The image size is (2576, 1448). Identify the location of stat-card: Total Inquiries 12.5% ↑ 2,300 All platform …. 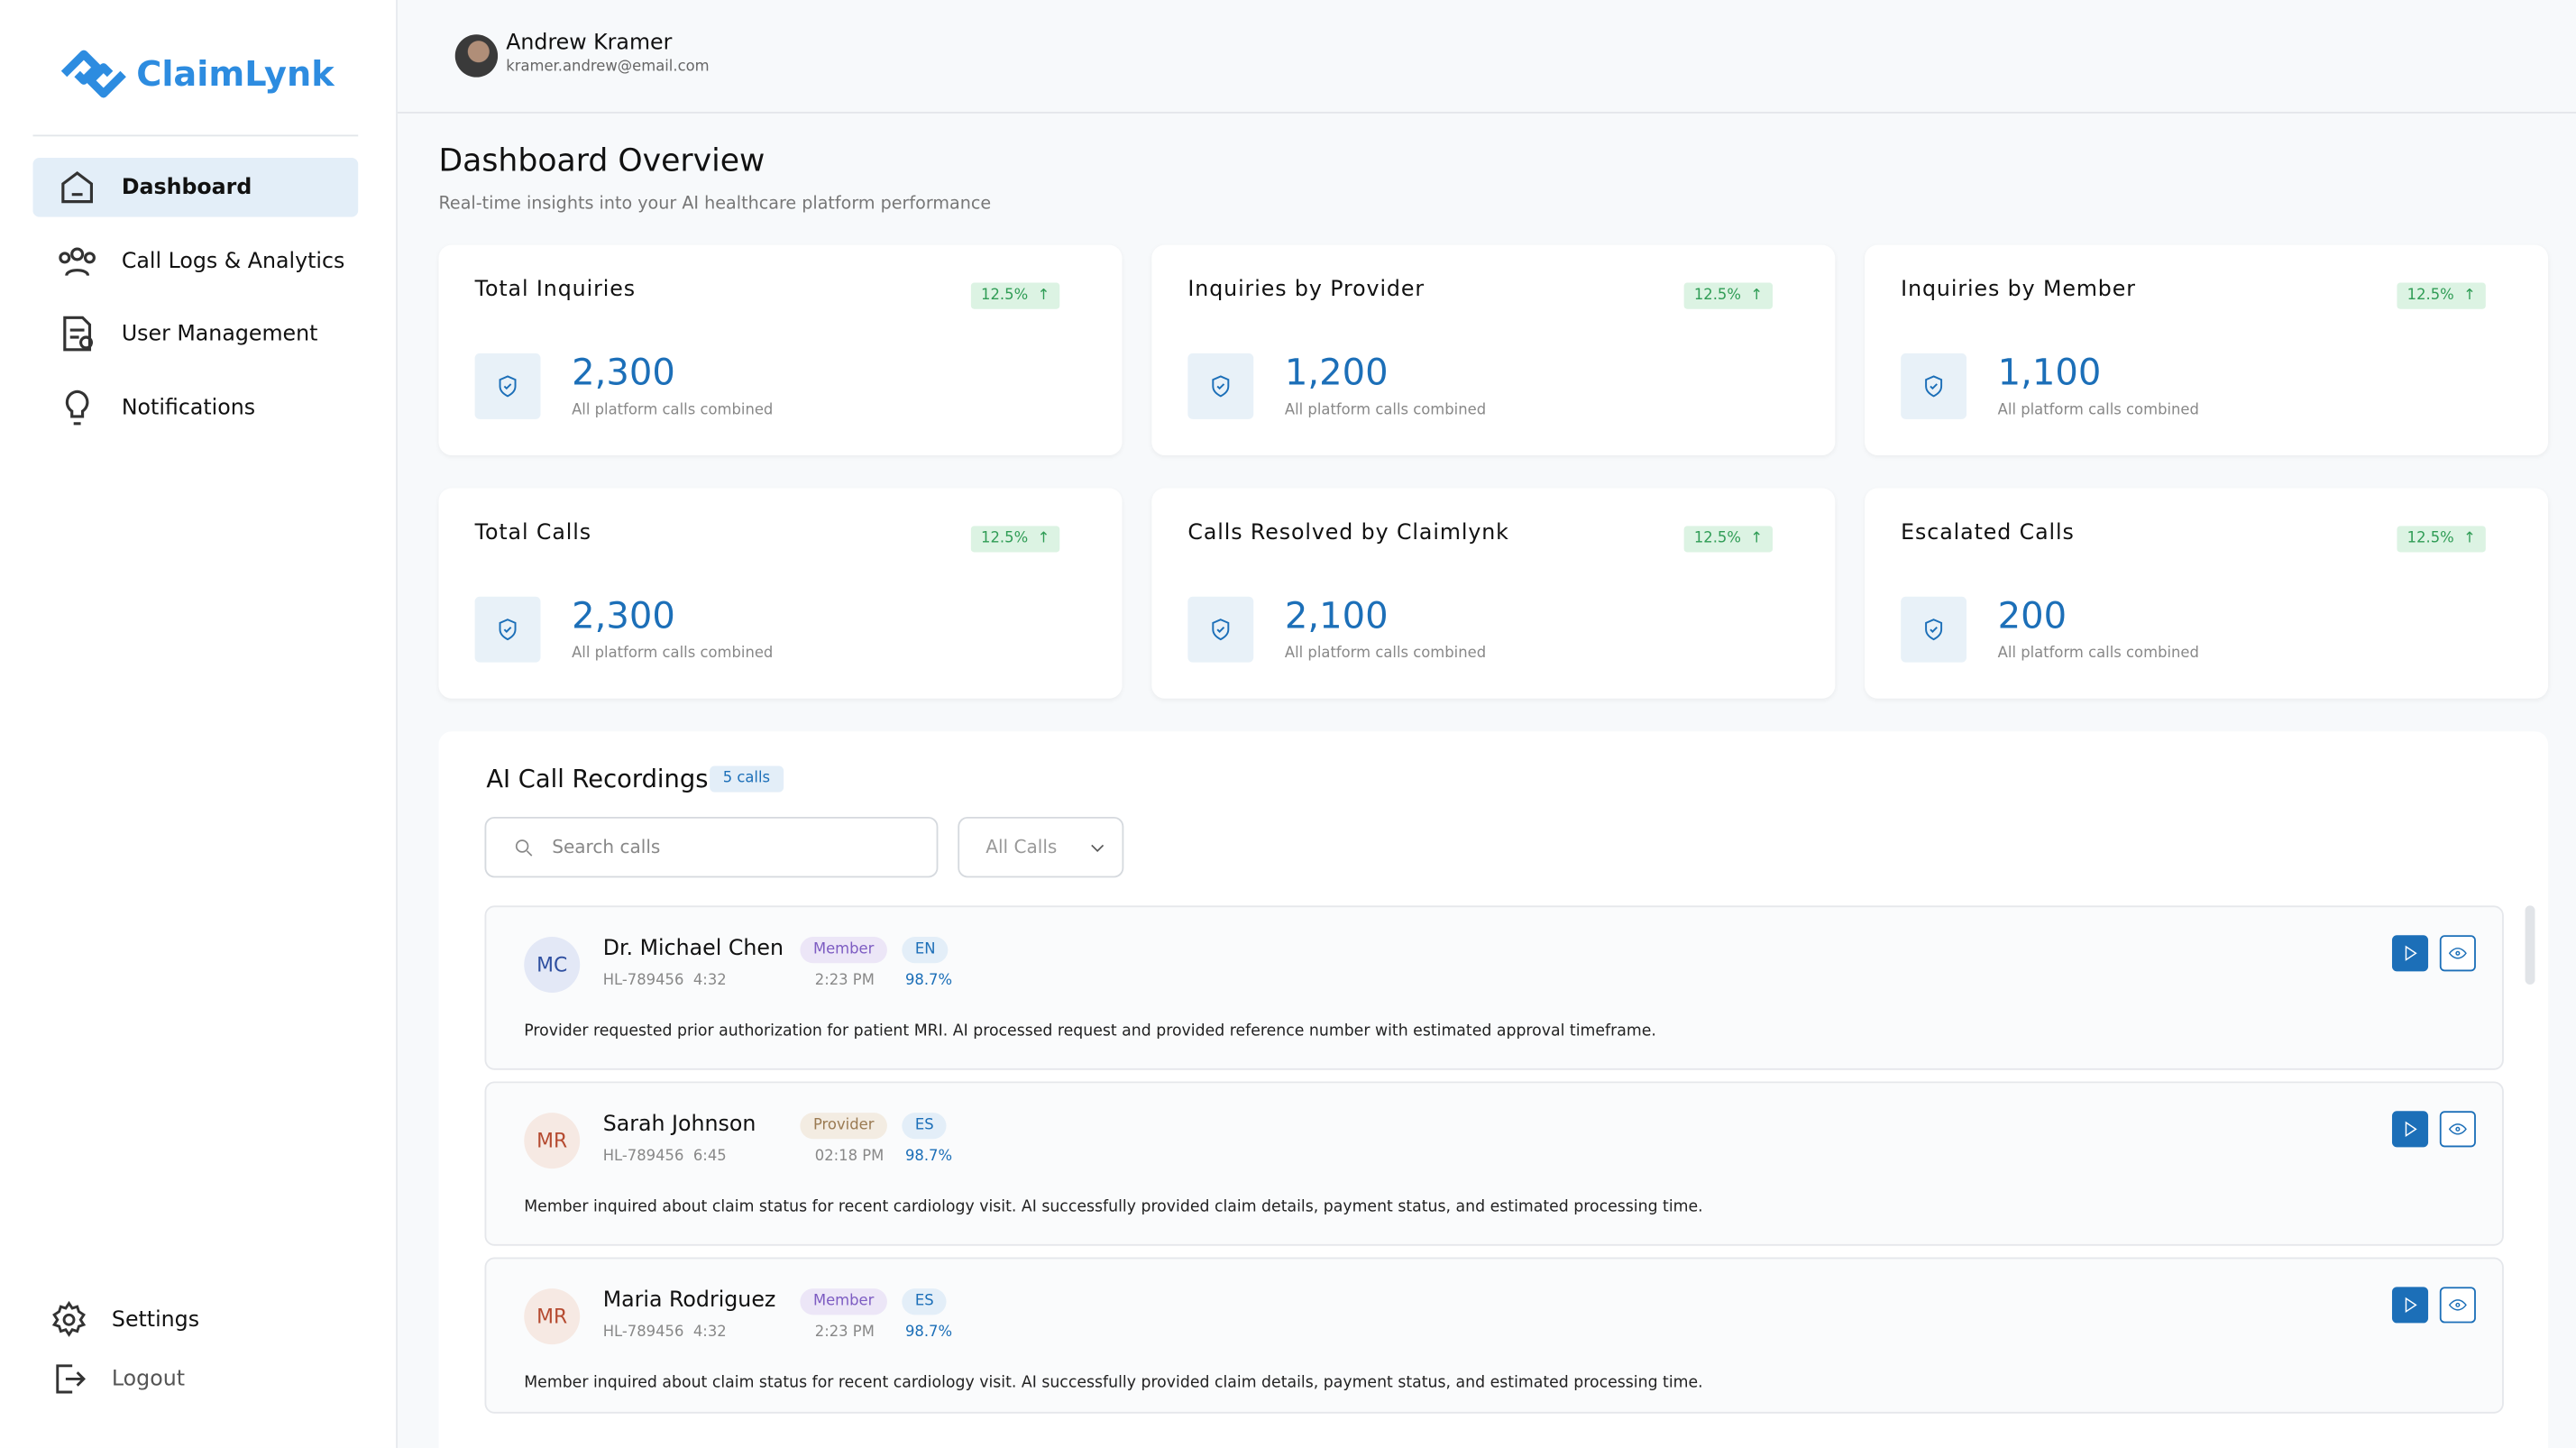
(780, 349).